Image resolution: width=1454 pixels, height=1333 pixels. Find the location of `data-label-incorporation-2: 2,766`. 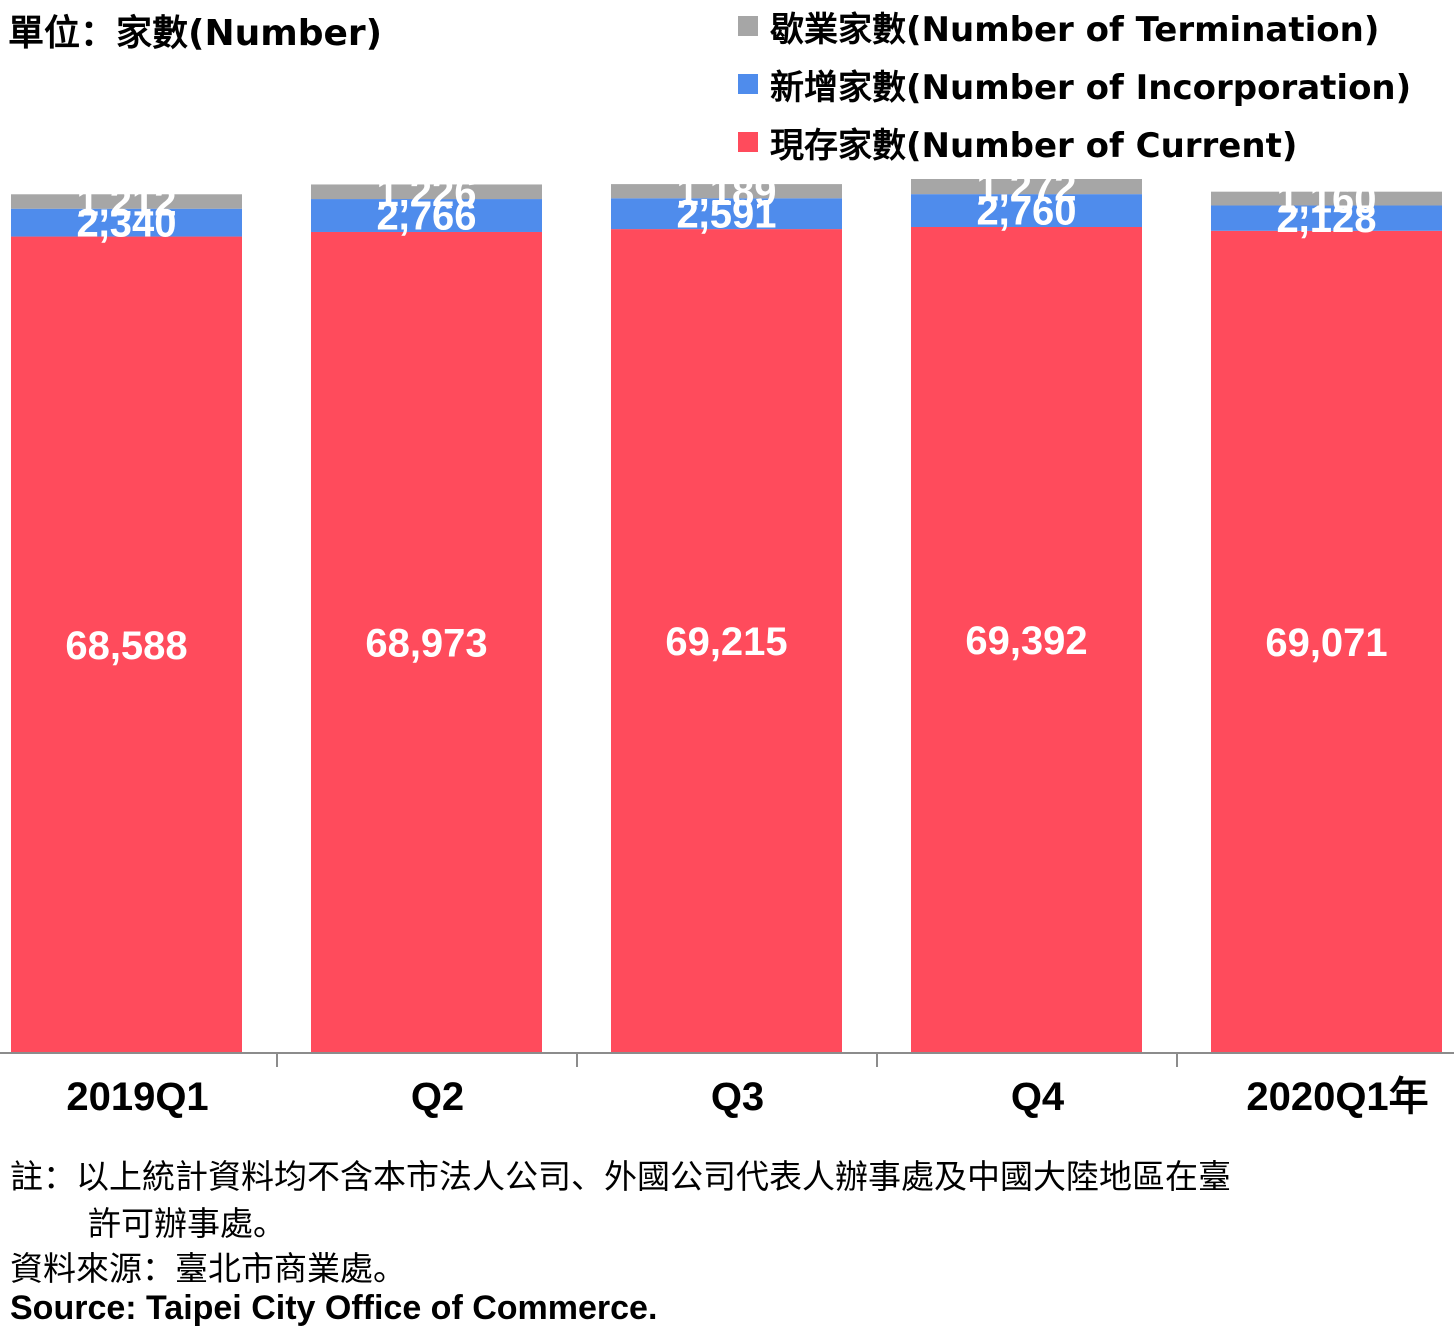

data-label-incorporation-2: 2,766 is located at coordinates (426, 217).